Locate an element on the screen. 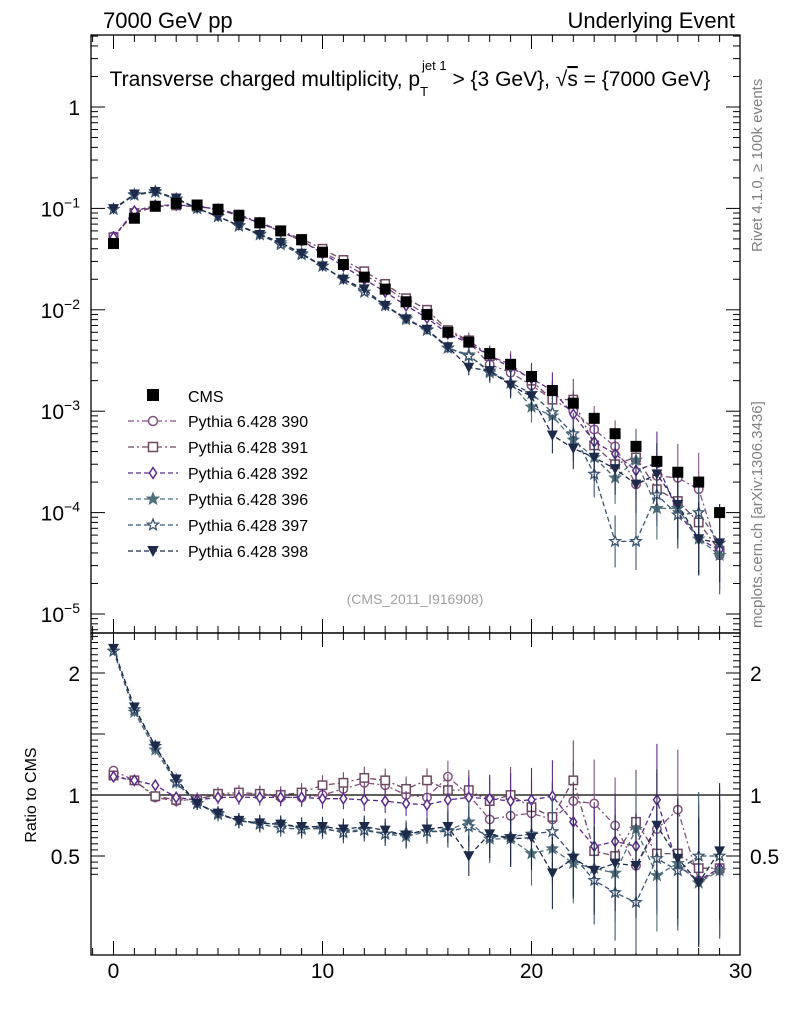  title-suffix: = {7000 GeV} is located at coordinates (644, 79).